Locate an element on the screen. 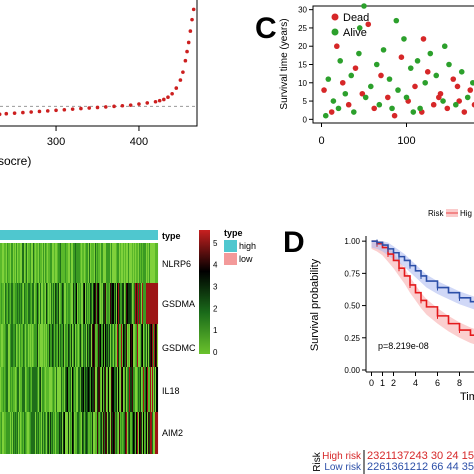 This screenshot has width=474, height=474. survival-x-tick-label: 100 is located at coordinates (406, 141).